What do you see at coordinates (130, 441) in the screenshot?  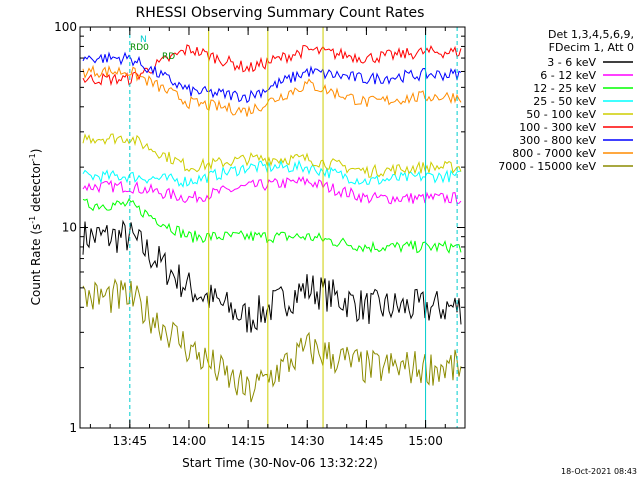 I see `x-tick-label: 13:45` at bounding box center [130, 441].